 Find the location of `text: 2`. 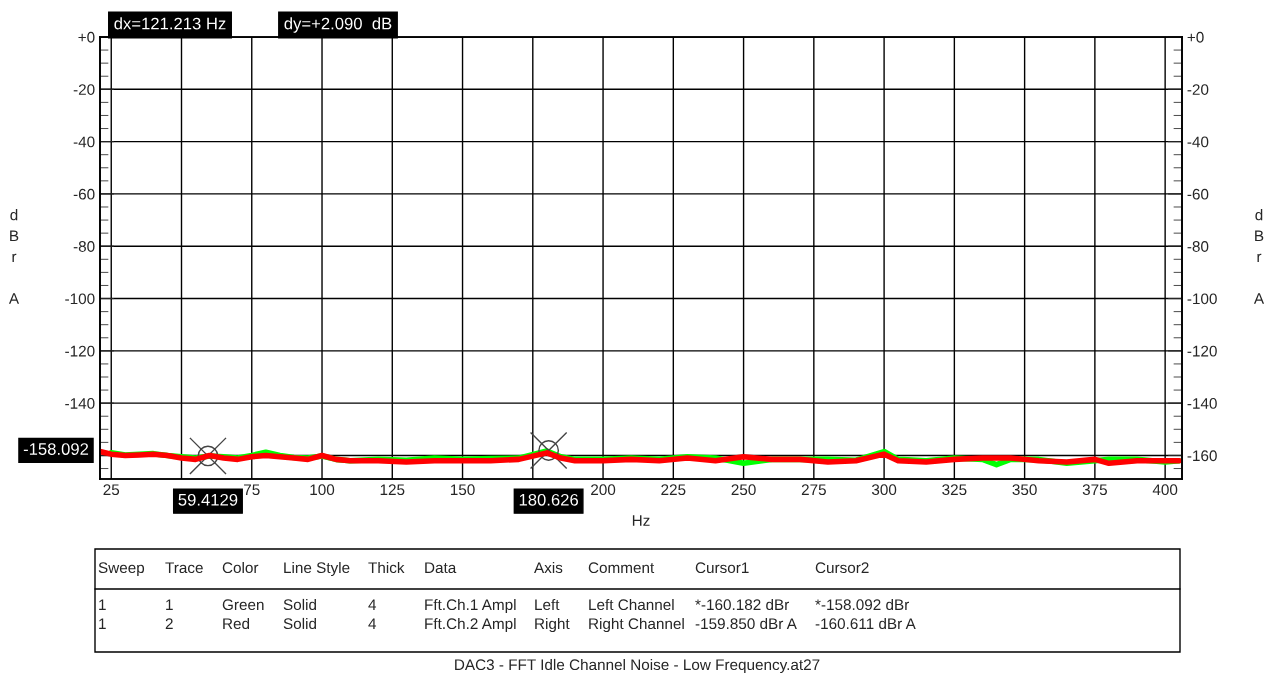

text: 2 is located at coordinates (169, 623).